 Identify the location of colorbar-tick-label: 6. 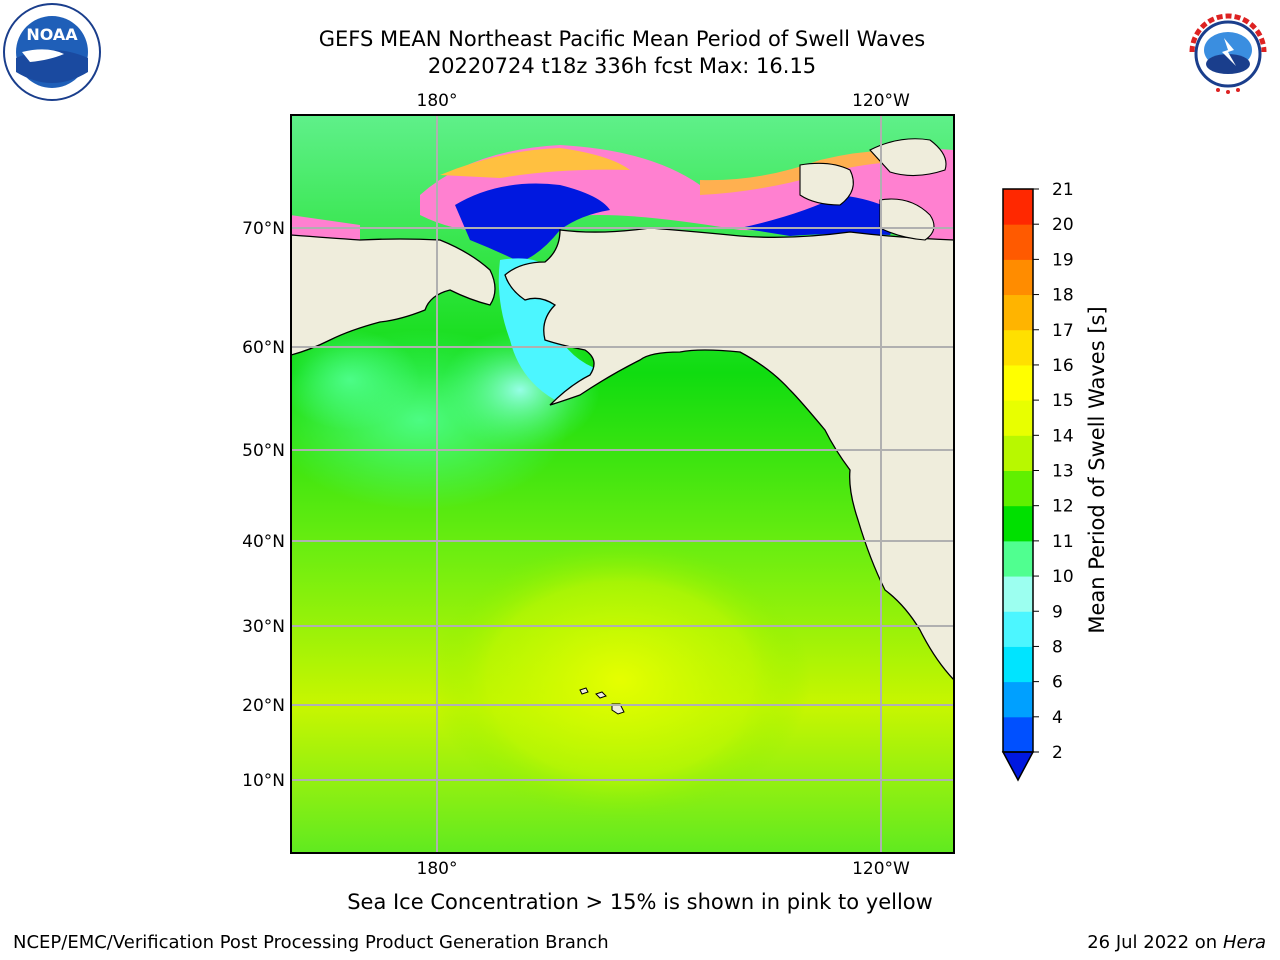
(1057, 683).